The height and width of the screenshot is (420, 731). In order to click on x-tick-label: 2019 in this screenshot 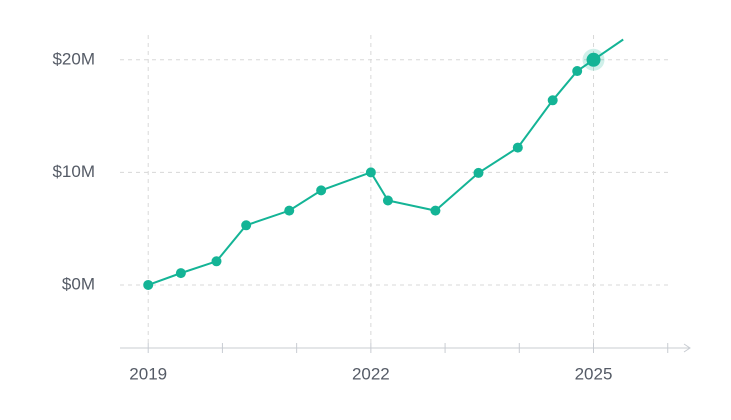, I will do `click(148, 373)`.